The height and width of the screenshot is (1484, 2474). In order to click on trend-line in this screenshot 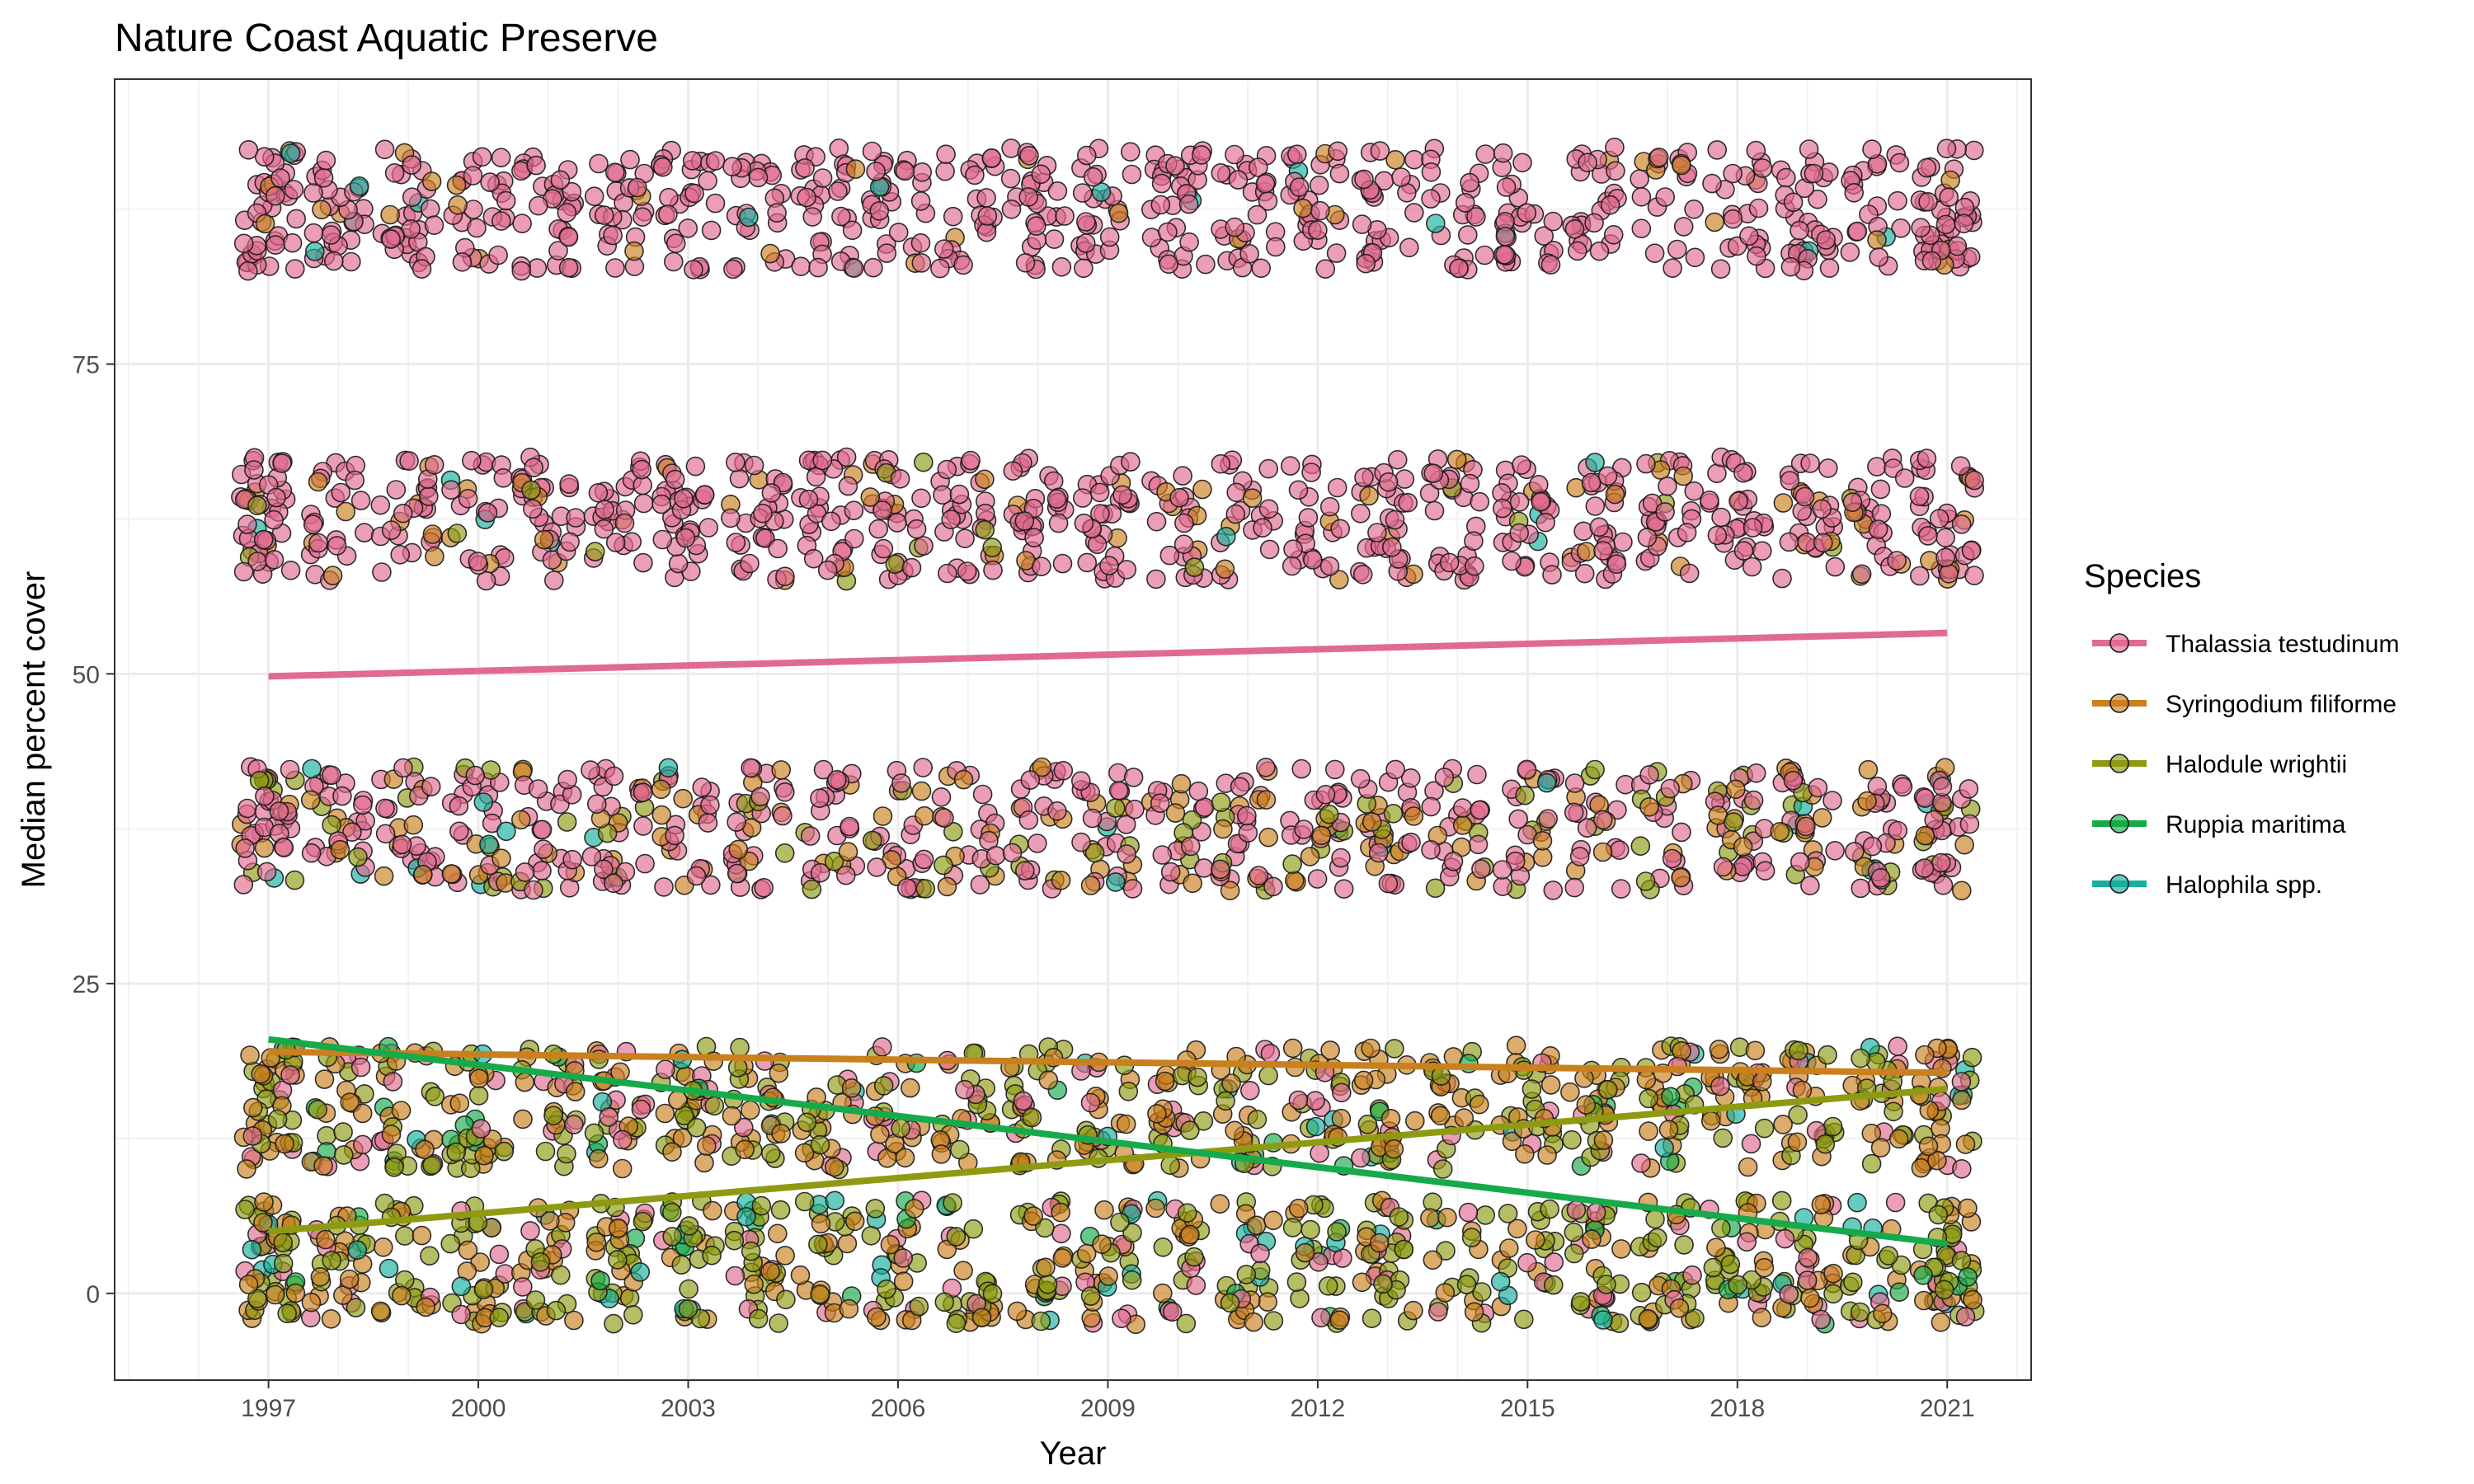, I will do `click(1108, 1062)`.